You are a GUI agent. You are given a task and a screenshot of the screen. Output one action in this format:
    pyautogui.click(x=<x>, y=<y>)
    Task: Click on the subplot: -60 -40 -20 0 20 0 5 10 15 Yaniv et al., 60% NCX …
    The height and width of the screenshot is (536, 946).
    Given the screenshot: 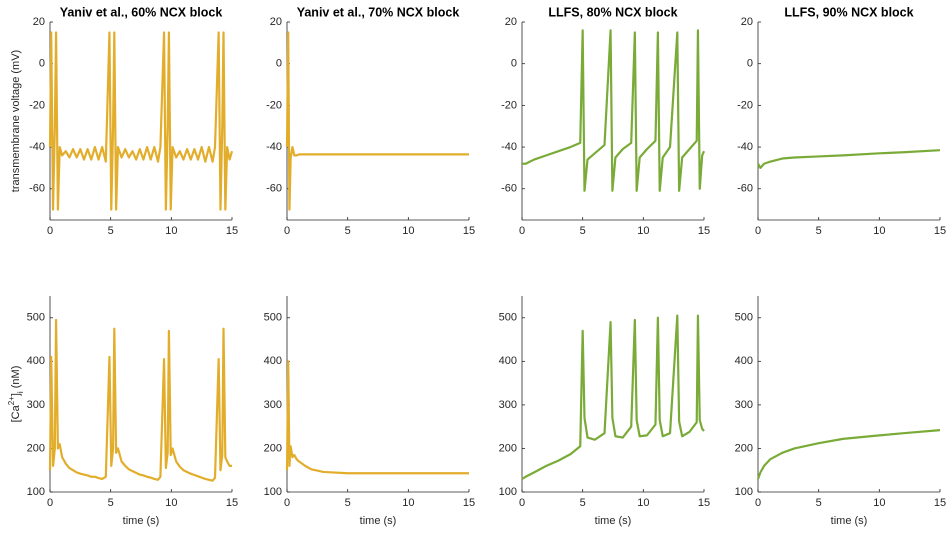 What is the action you would take?
    pyautogui.click(x=124, y=121)
    